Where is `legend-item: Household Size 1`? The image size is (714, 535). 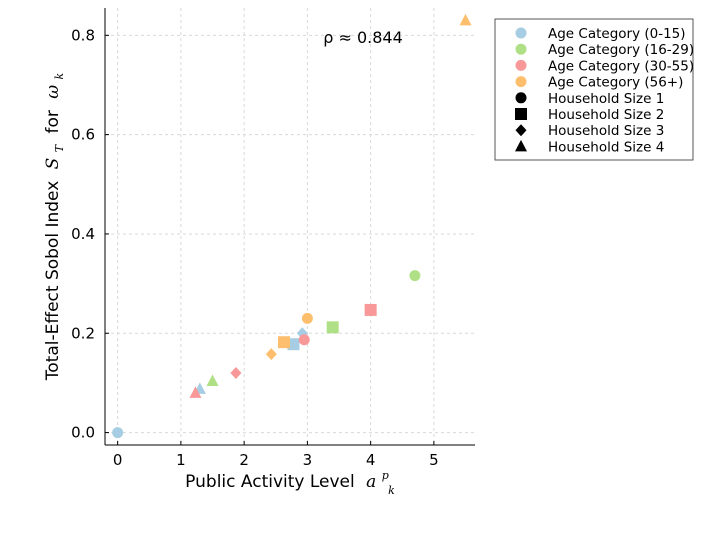
legend-item: Household Size 1 is located at coordinates (589, 99).